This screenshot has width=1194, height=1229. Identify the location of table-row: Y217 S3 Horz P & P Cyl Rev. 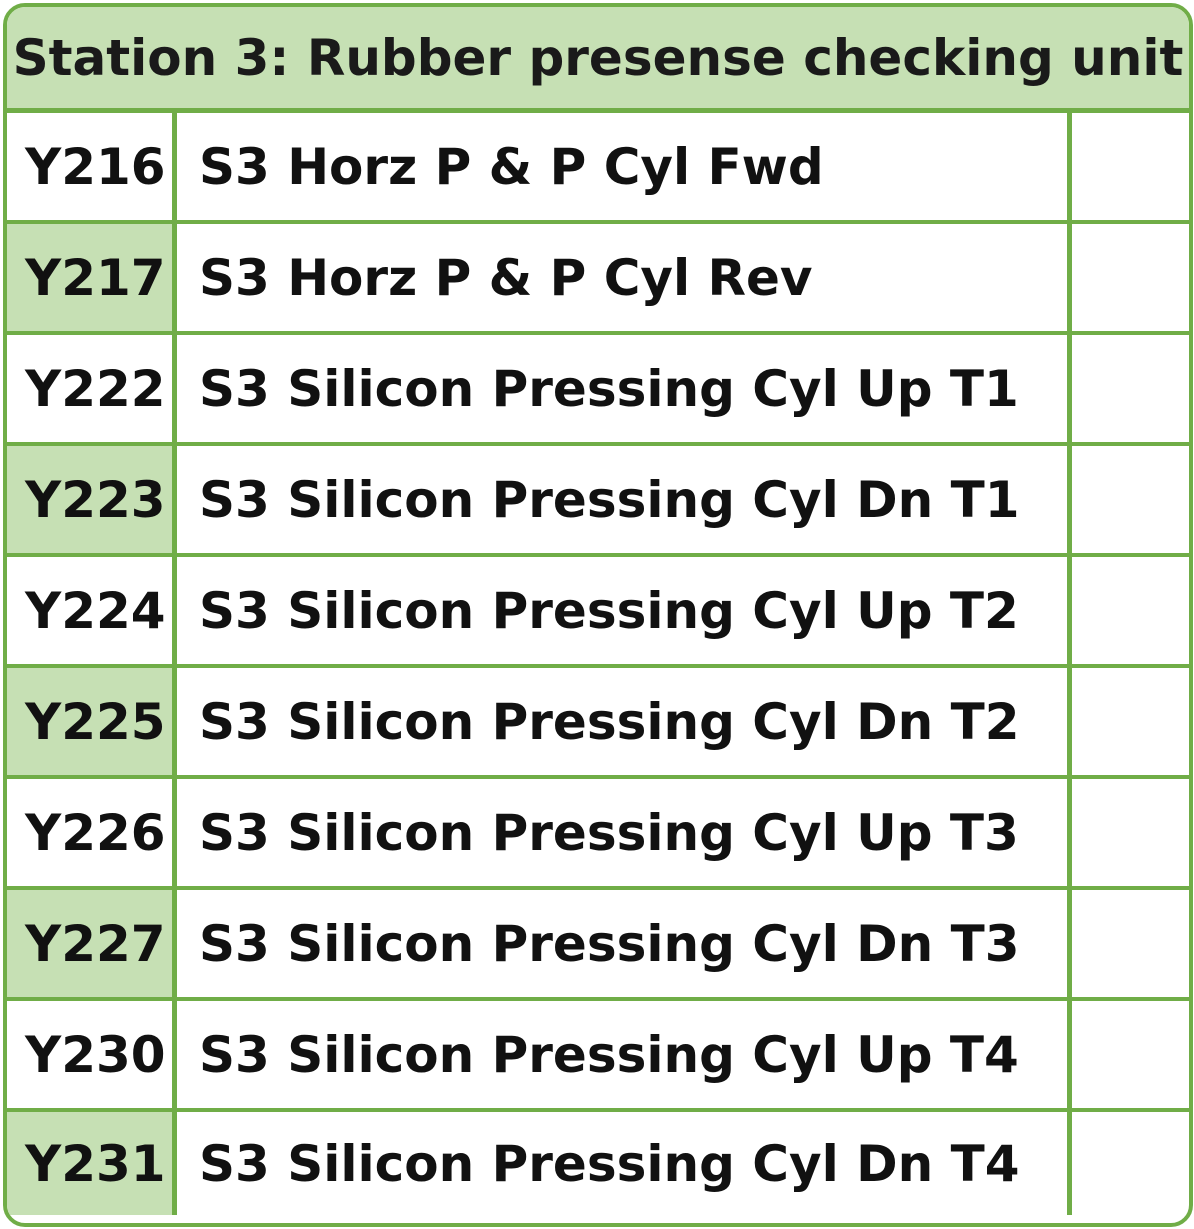
(598, 279).